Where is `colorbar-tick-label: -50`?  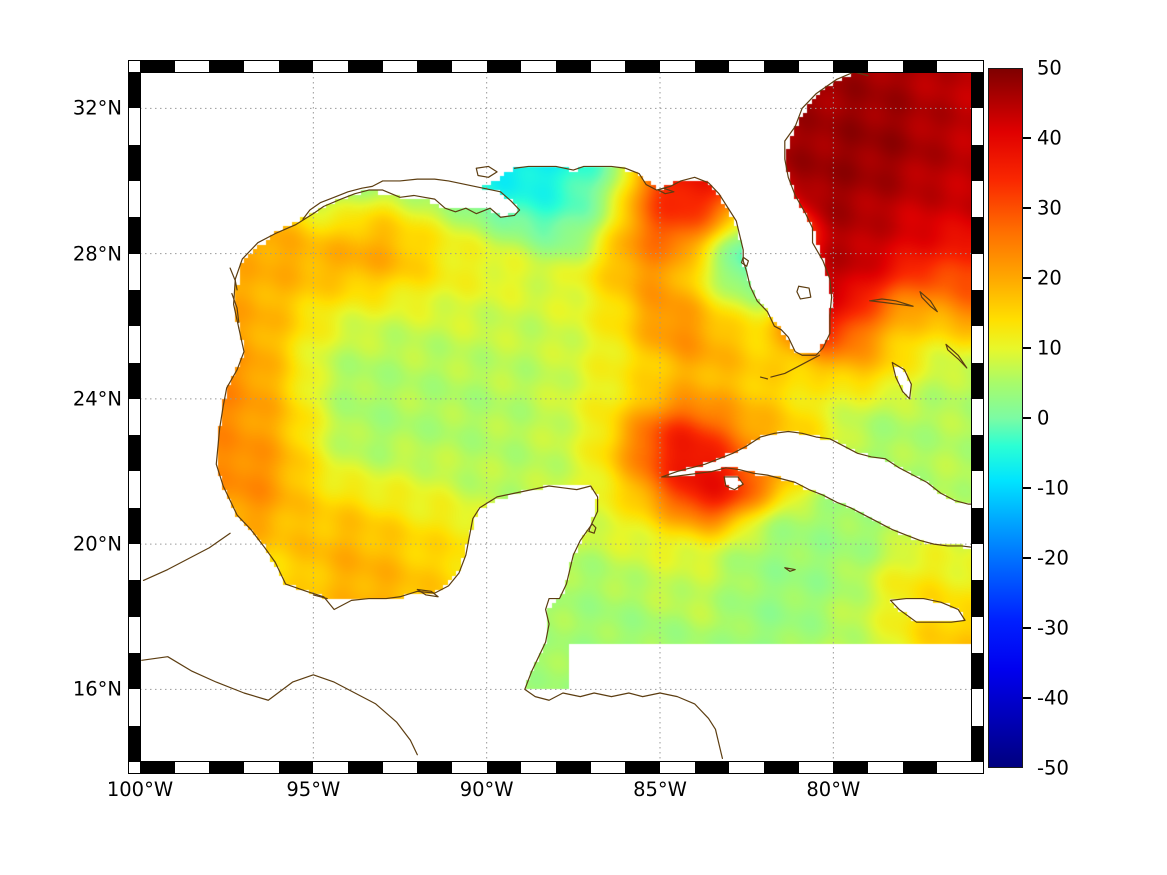 colorbar-tick-label: -50 is located at coordinates (1053, 768).